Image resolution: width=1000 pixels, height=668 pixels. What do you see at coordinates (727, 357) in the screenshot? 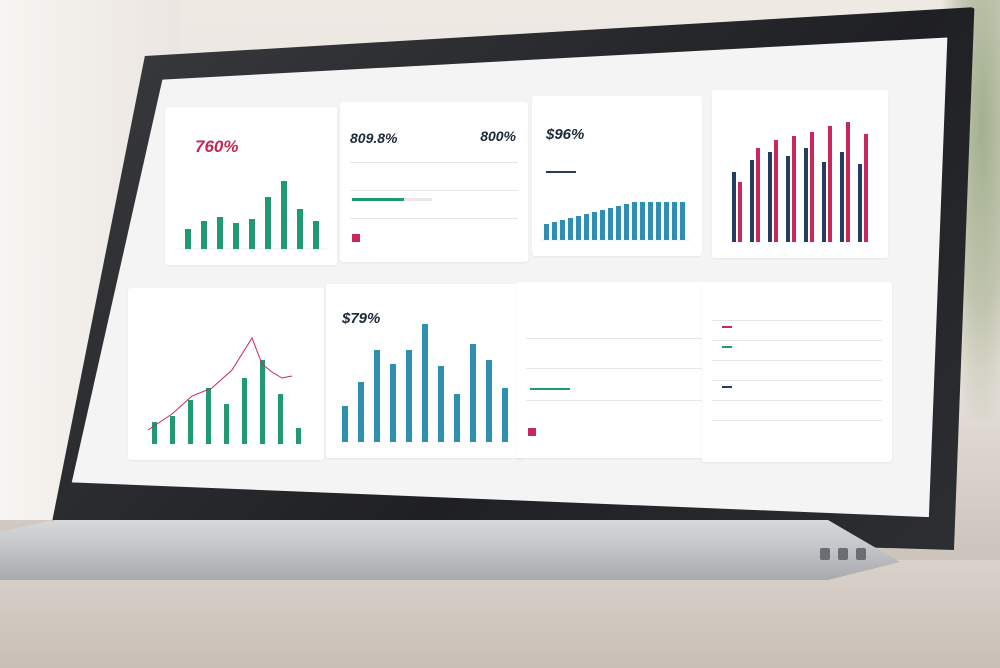
I see `table-accents` at bounding box center [727, 357].